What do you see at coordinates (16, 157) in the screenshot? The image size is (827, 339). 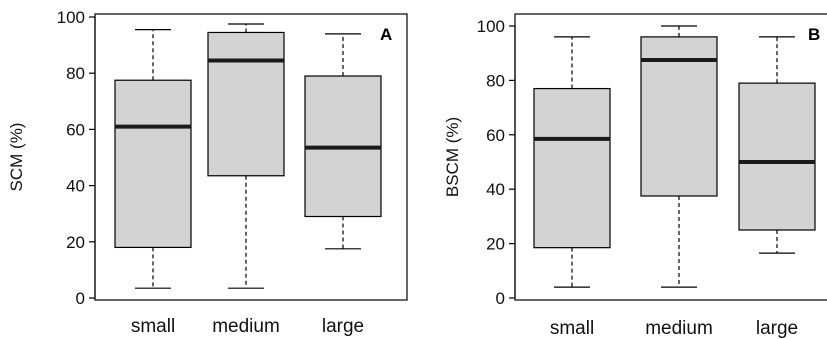 I see `y-axis-title: SCM (%)` at bounding box center [16, 157].